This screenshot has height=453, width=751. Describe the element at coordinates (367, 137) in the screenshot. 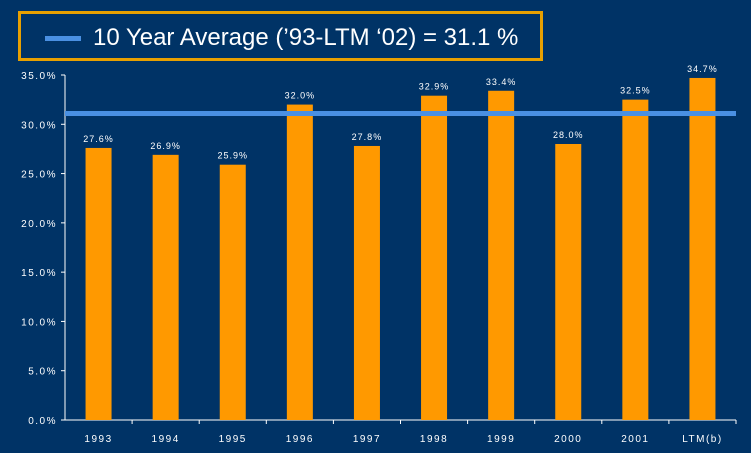

I see `data-label: 27.8%` at that location.